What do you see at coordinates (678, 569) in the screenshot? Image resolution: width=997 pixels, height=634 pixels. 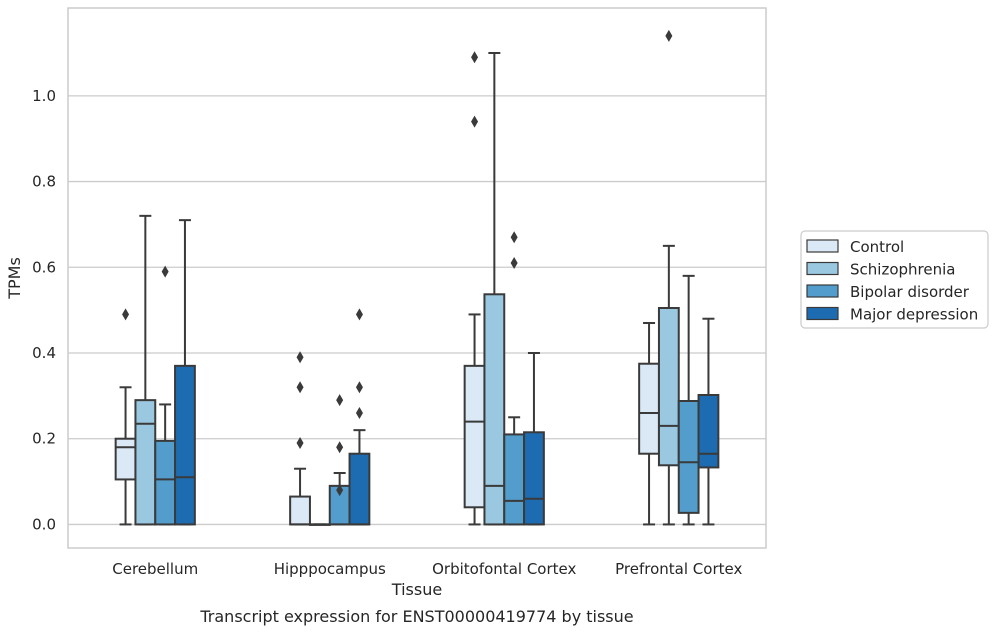 I see `x-tick-label: Prefrontal Cortex` at bounding box center [678, 569].